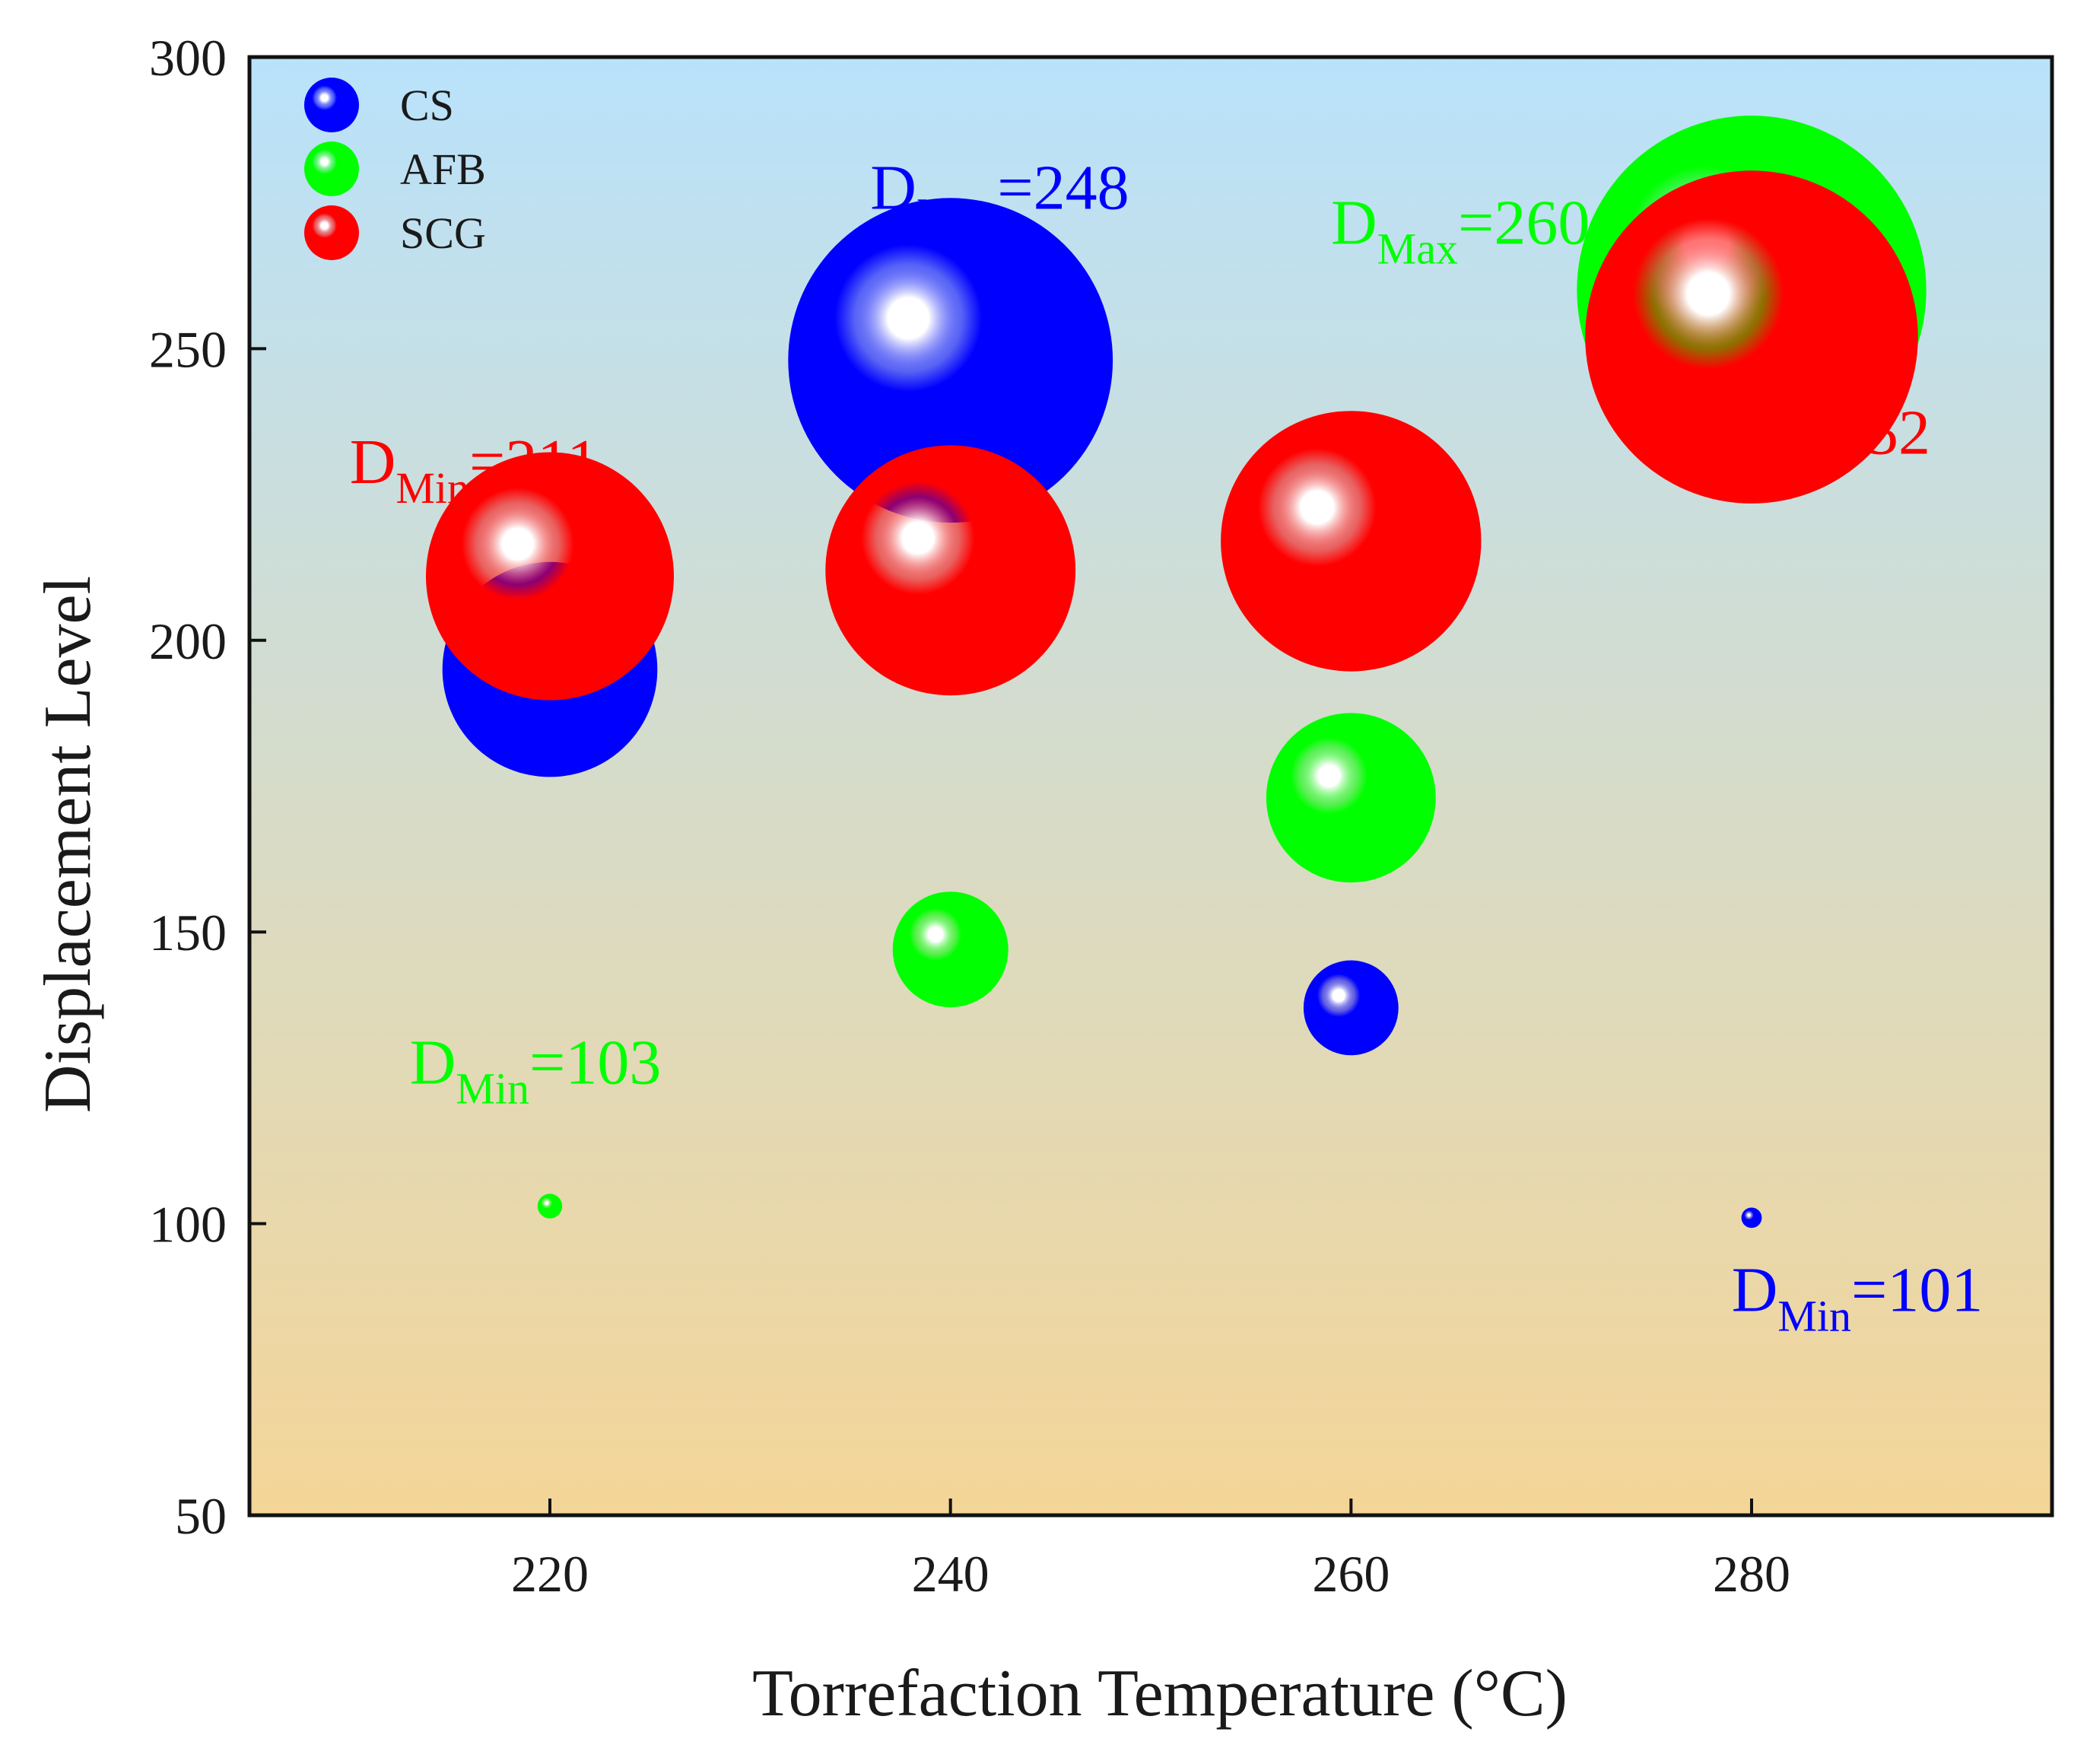 The height and width of the screenshot is (1764, 2087). I want to click on x-tick-label: 240, so click(950, 1574).